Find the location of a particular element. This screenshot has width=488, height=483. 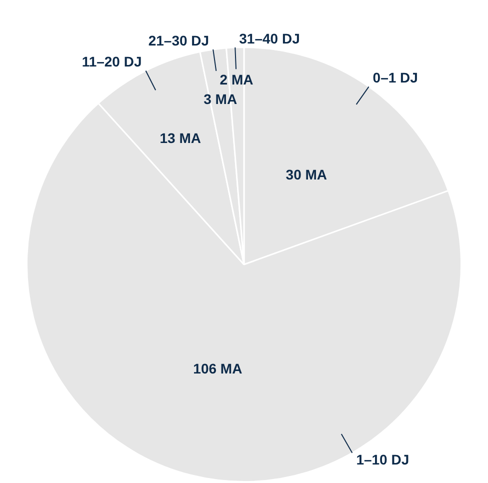

slice-label: 1–10 DJ is located at coordinates (383, 460).